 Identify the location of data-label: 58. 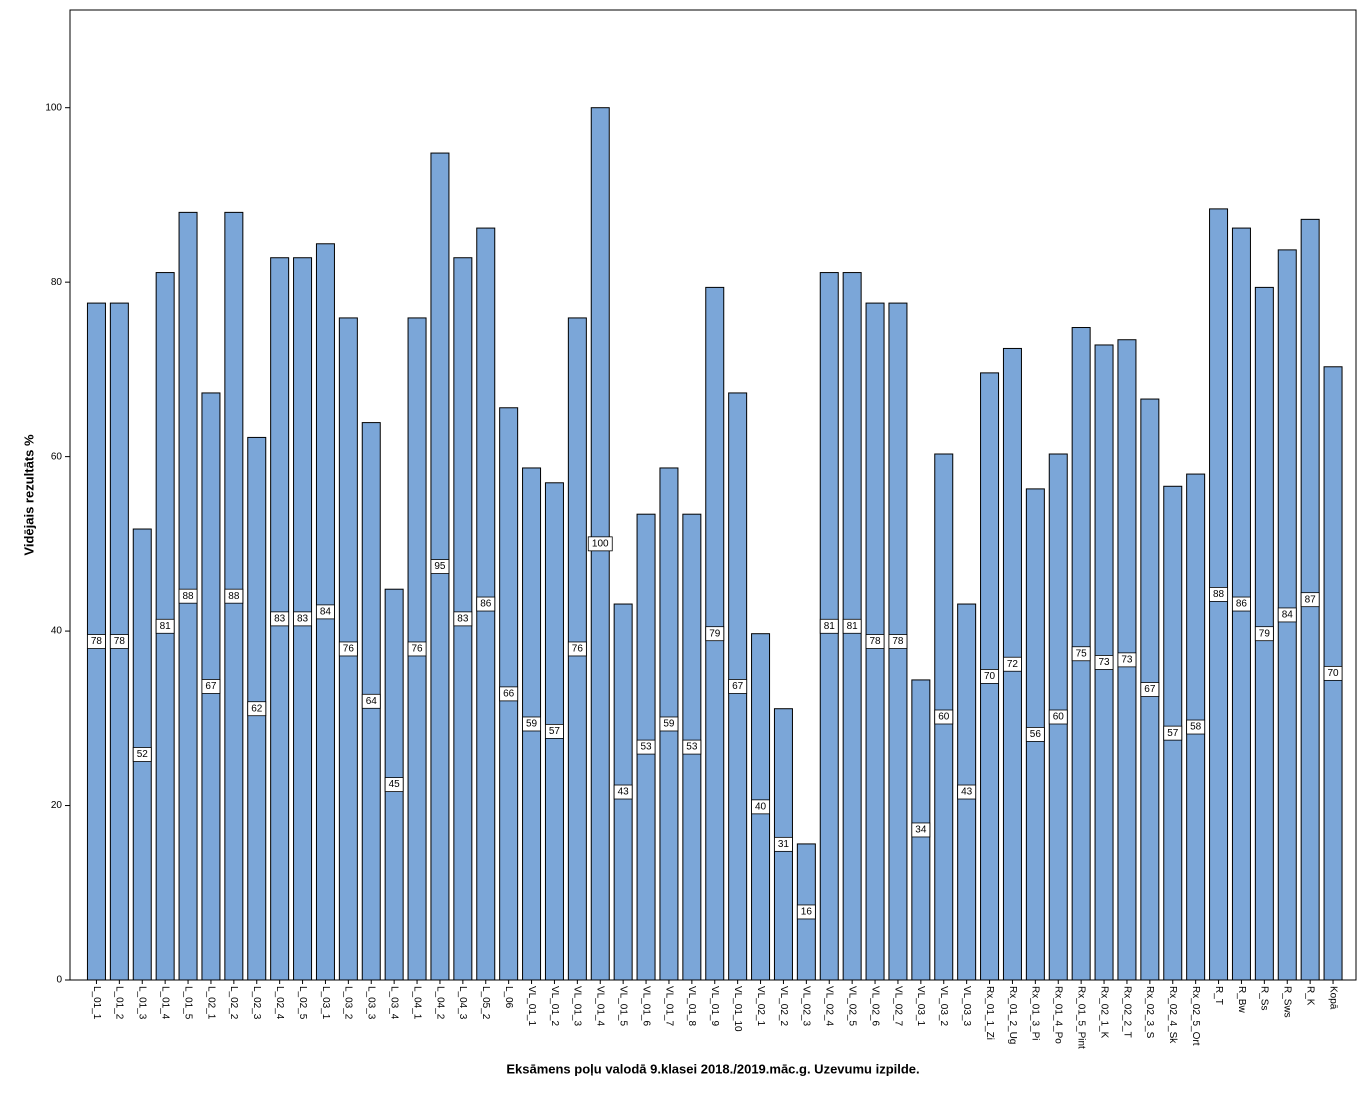
(1196, 727).